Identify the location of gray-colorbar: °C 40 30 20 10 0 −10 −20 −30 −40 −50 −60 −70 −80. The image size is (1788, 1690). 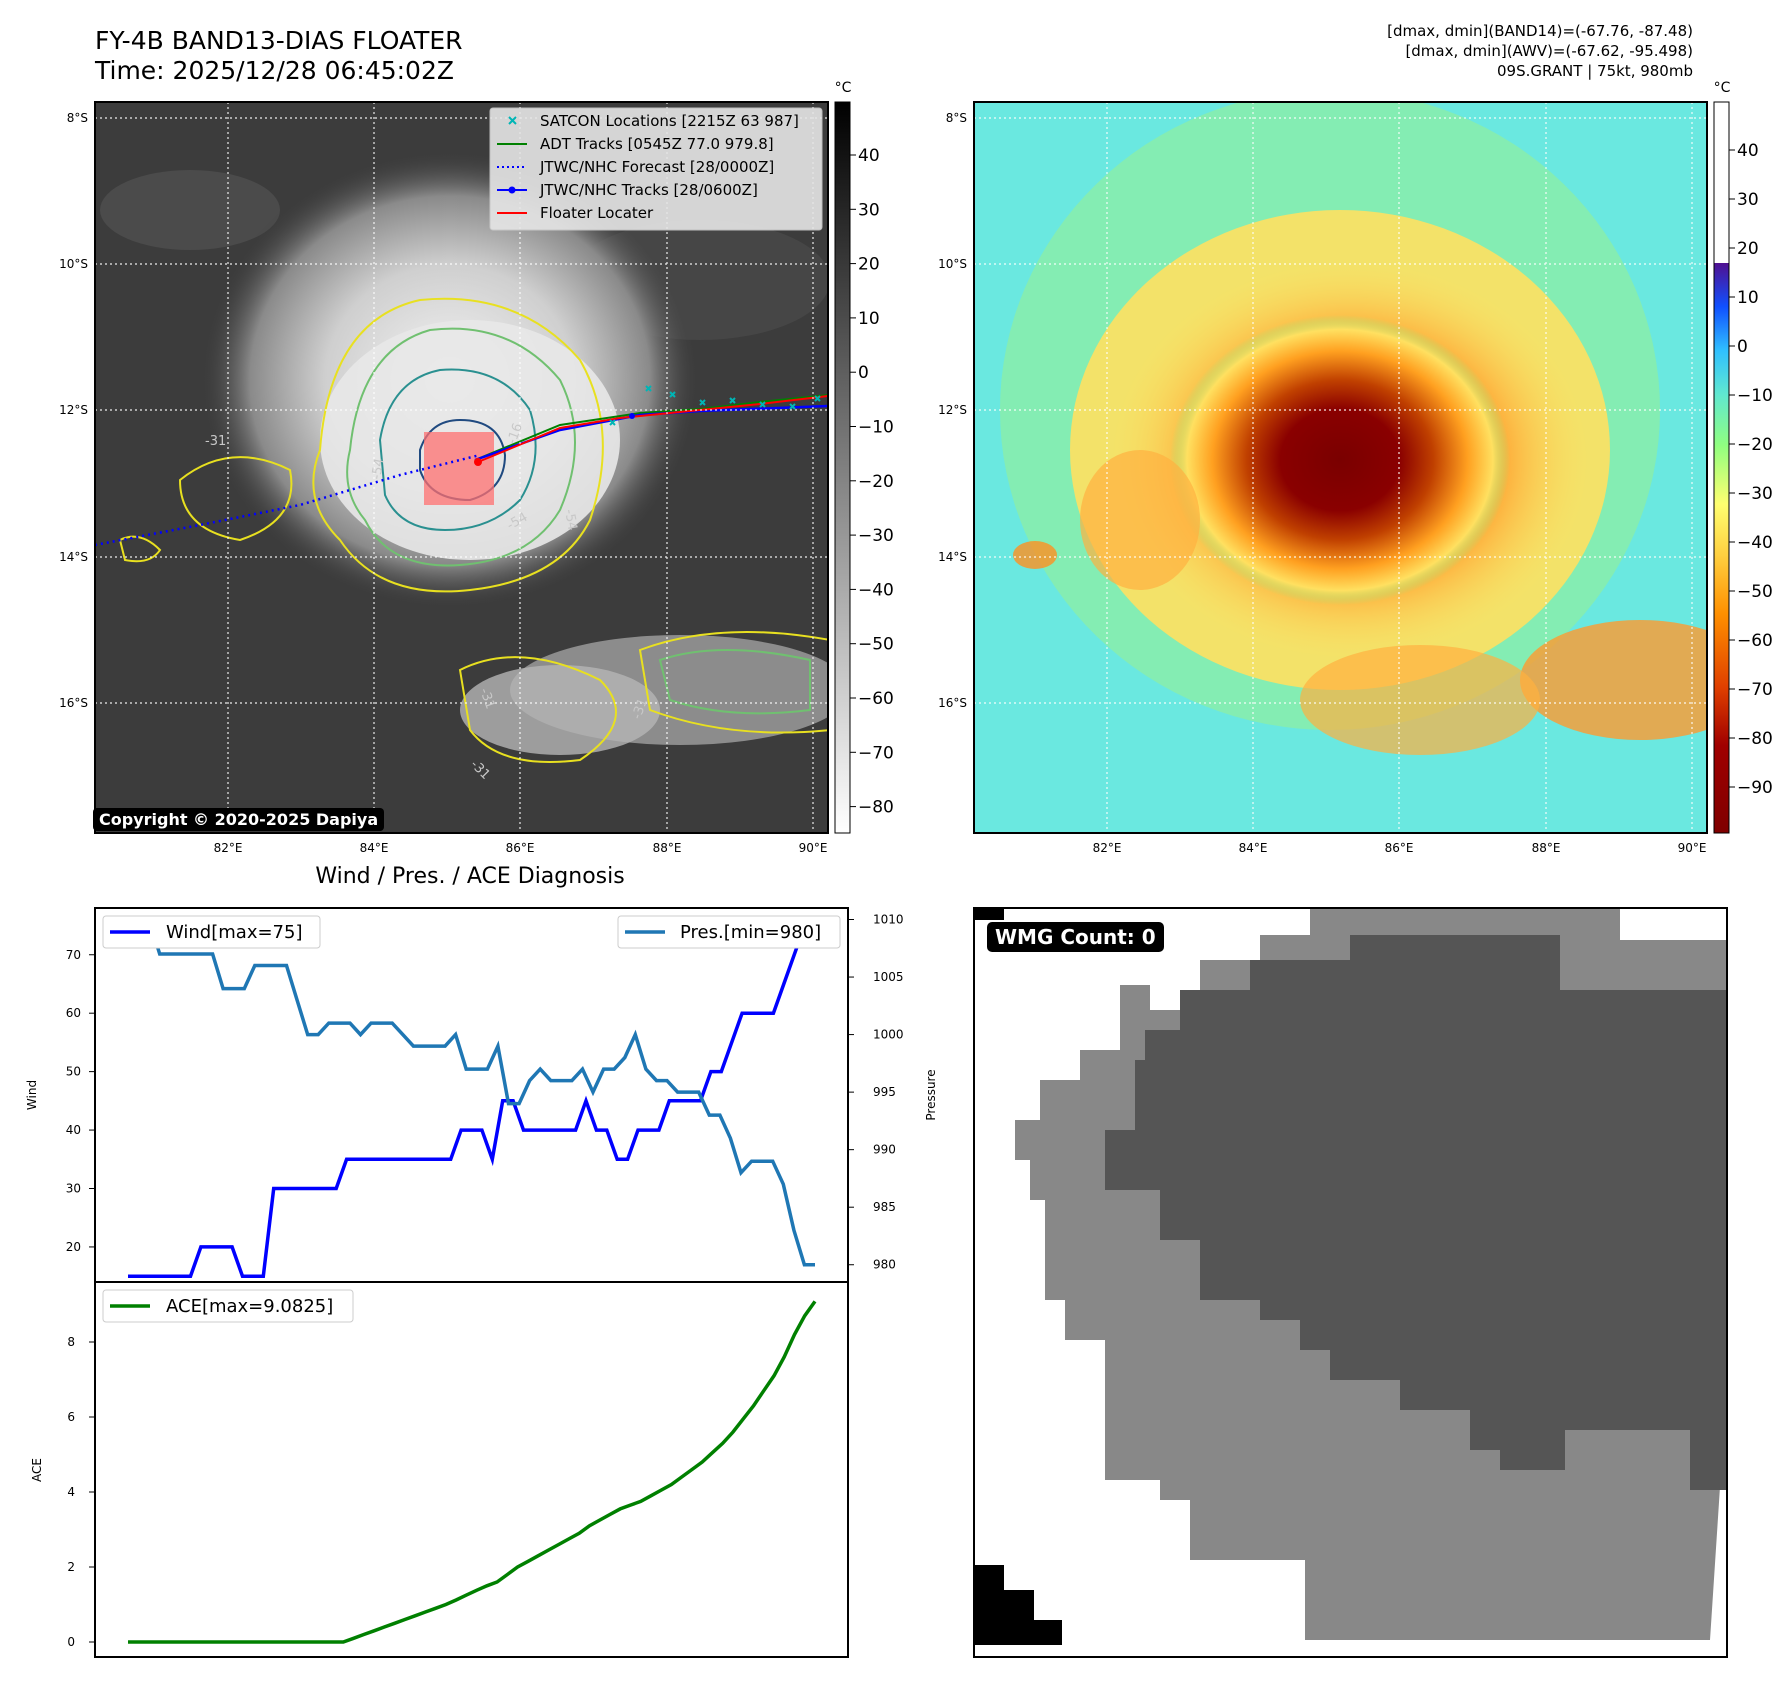
(864, 457).